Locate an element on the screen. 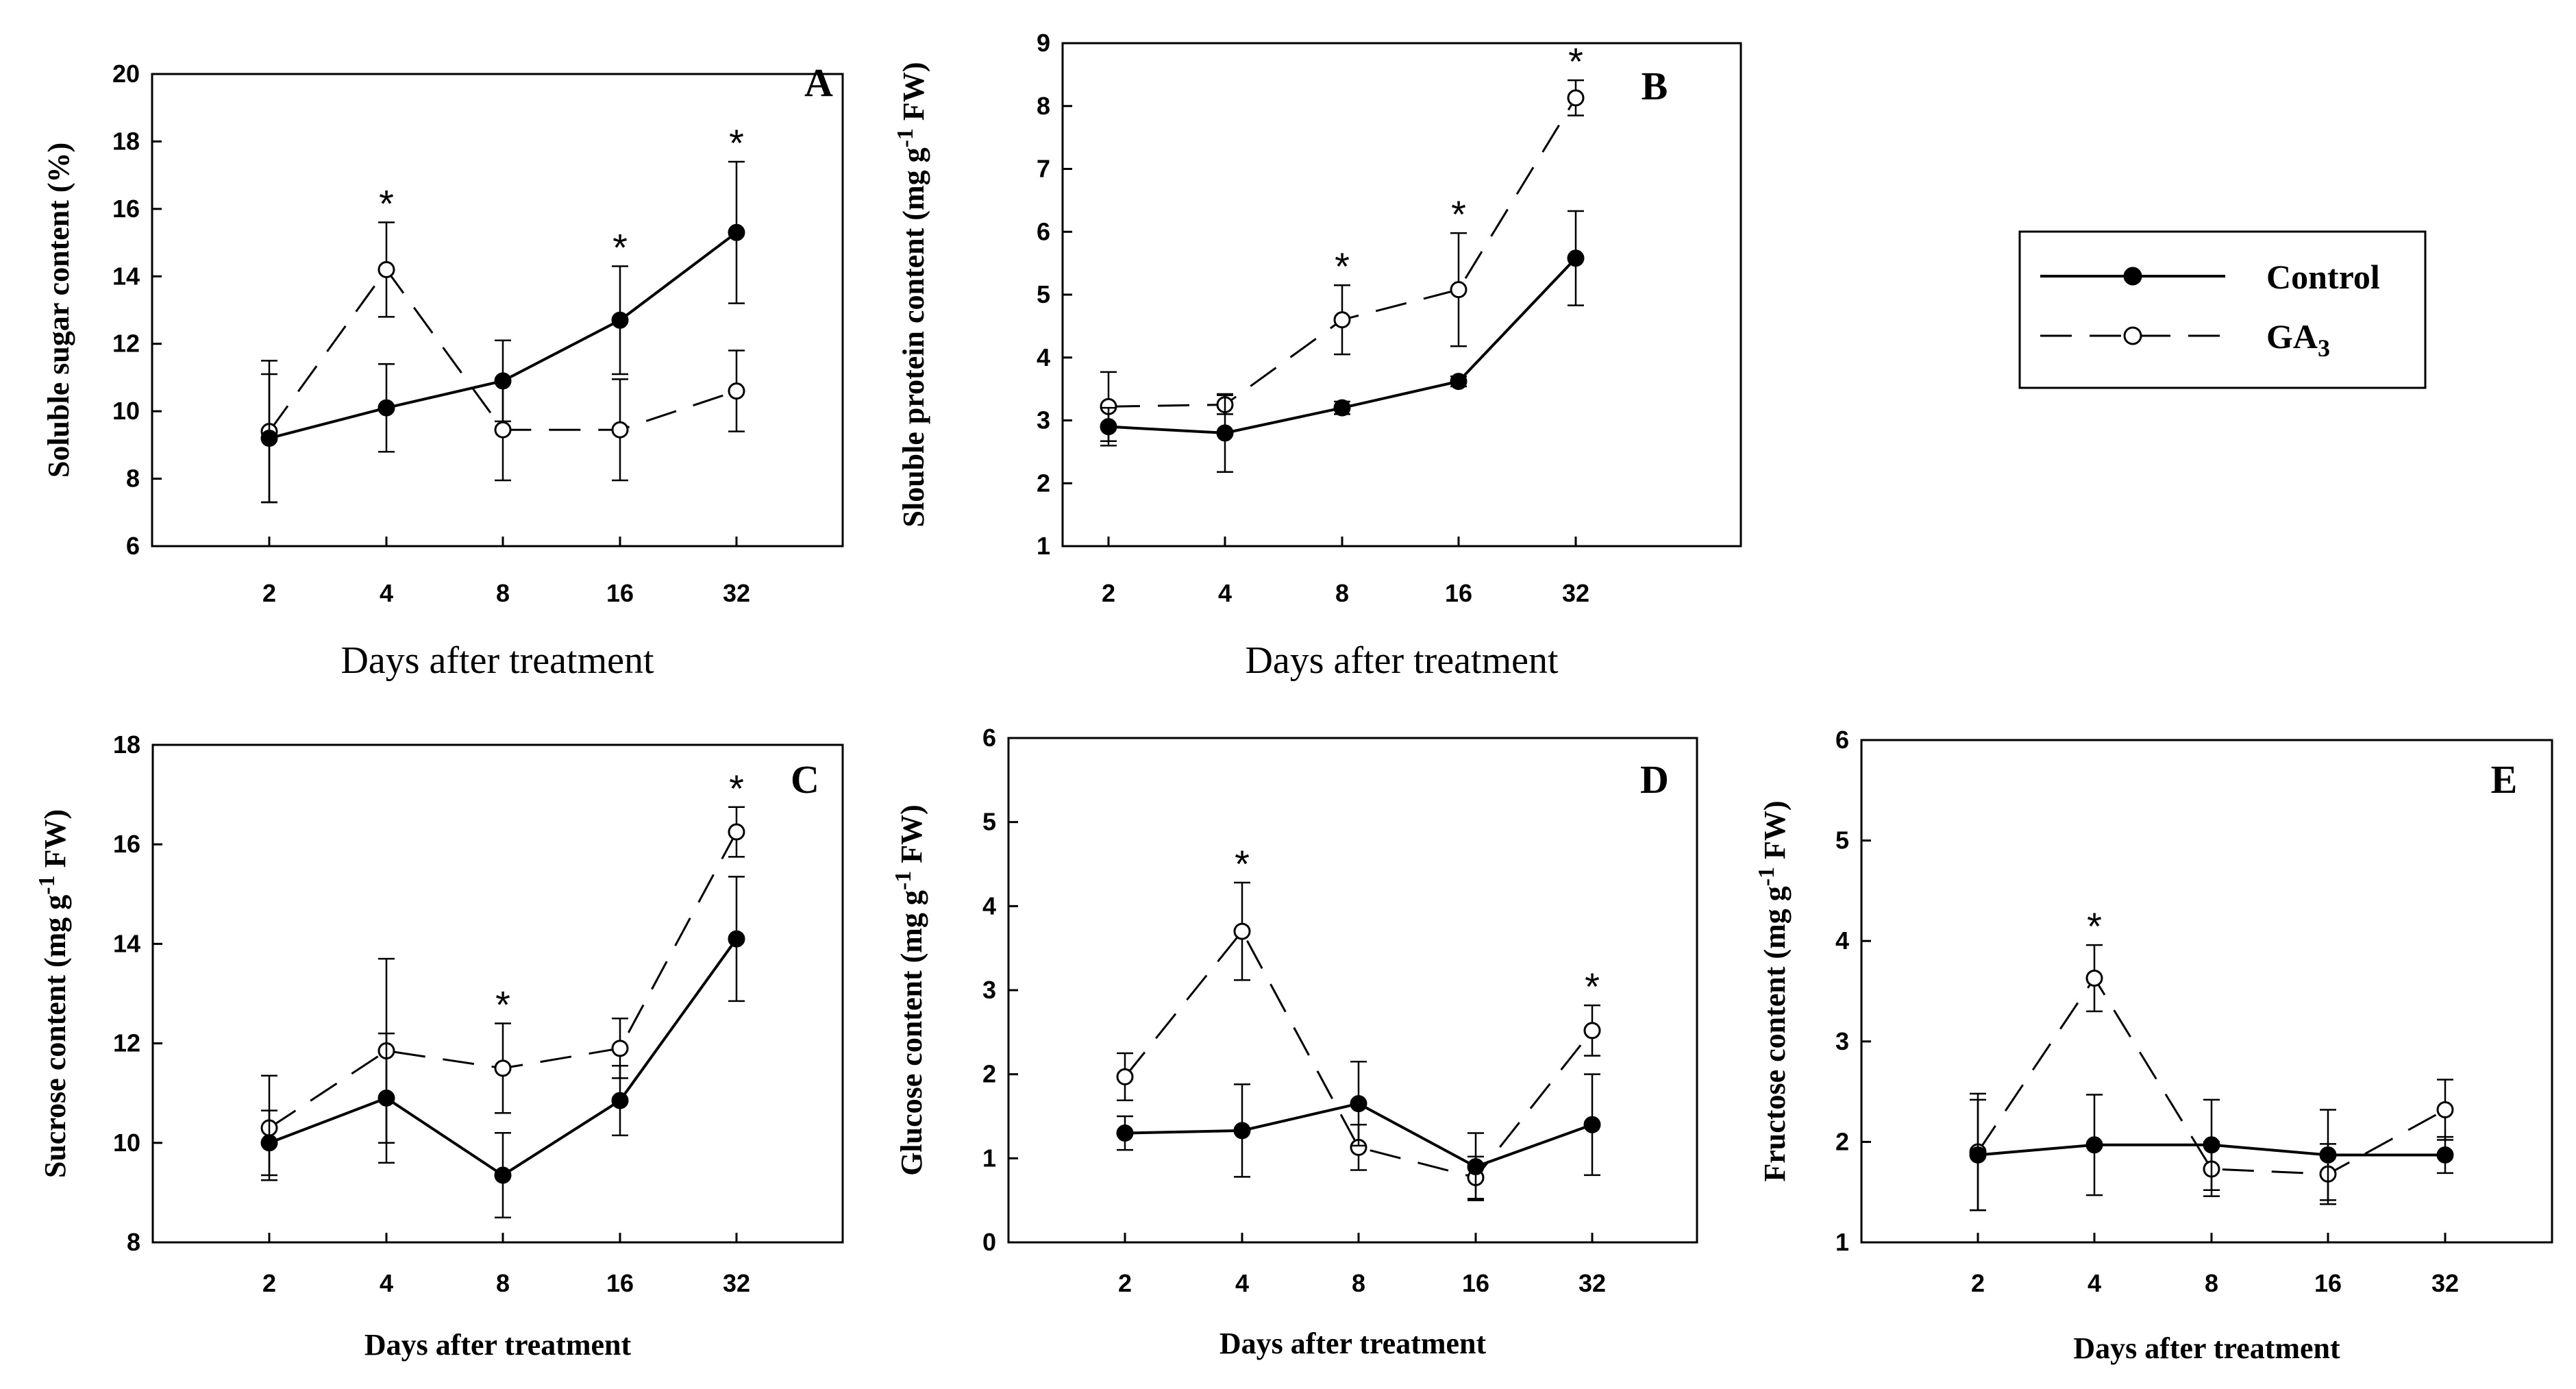  panel-c-letter: C is located at coordinates (805, 779).